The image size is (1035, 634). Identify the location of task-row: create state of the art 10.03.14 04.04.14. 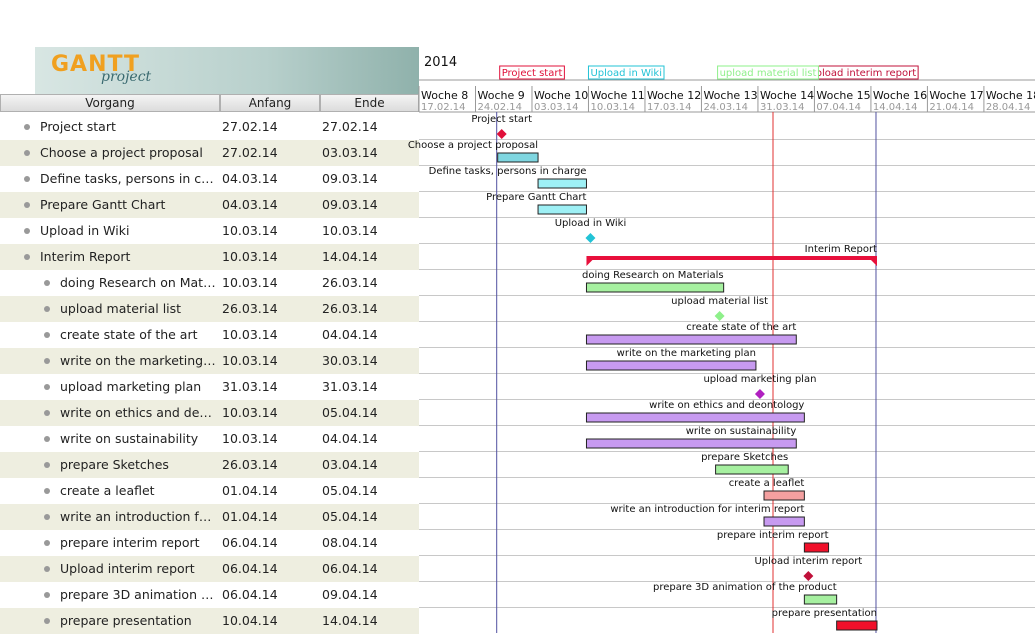
(209, 335).